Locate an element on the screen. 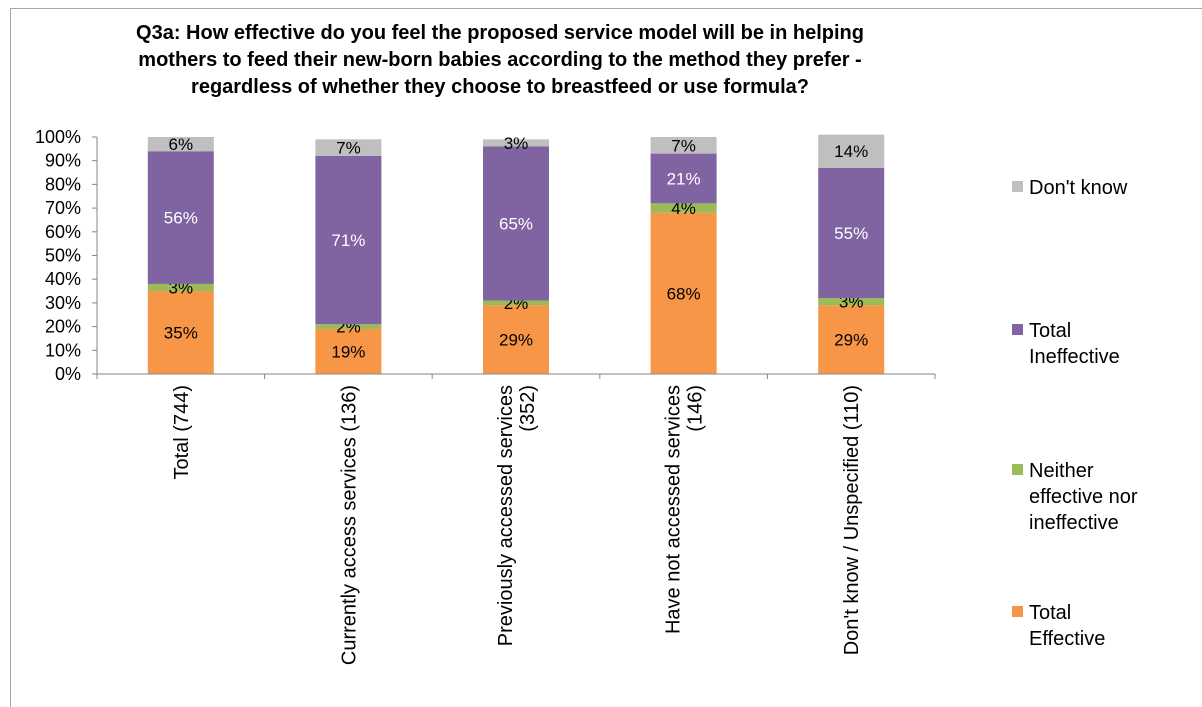 This screenshot has height=707, width=1202. y-tick-label: 90% is located at coordinates (63, 161).